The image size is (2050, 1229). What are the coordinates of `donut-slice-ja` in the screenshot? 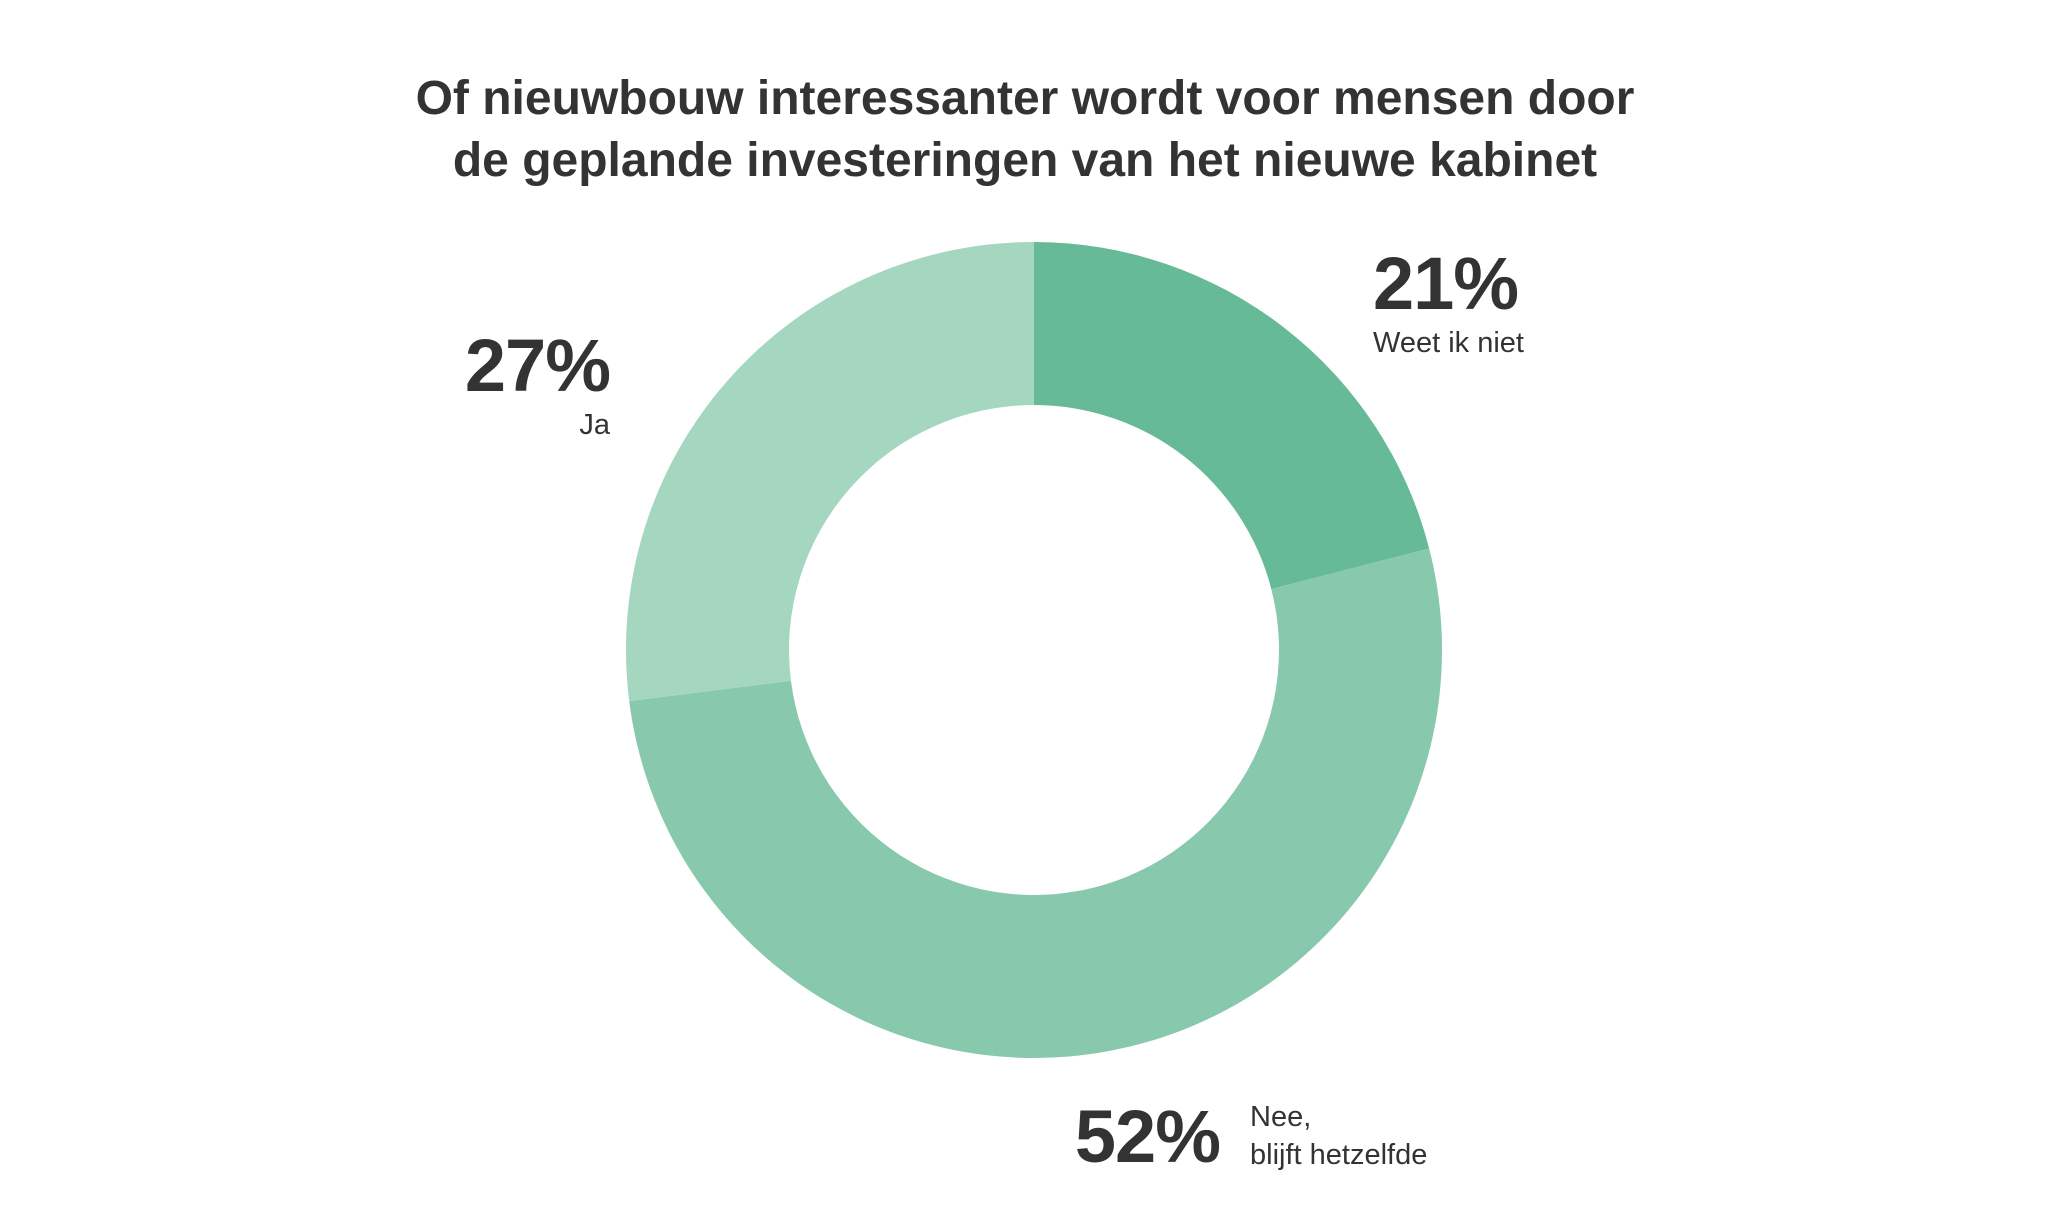 It's located at (830, 472).